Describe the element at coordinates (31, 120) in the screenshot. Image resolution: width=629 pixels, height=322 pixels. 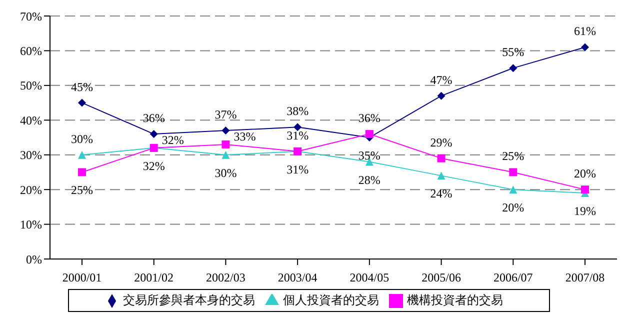
I see `y-tick-label: 40%` at that location.